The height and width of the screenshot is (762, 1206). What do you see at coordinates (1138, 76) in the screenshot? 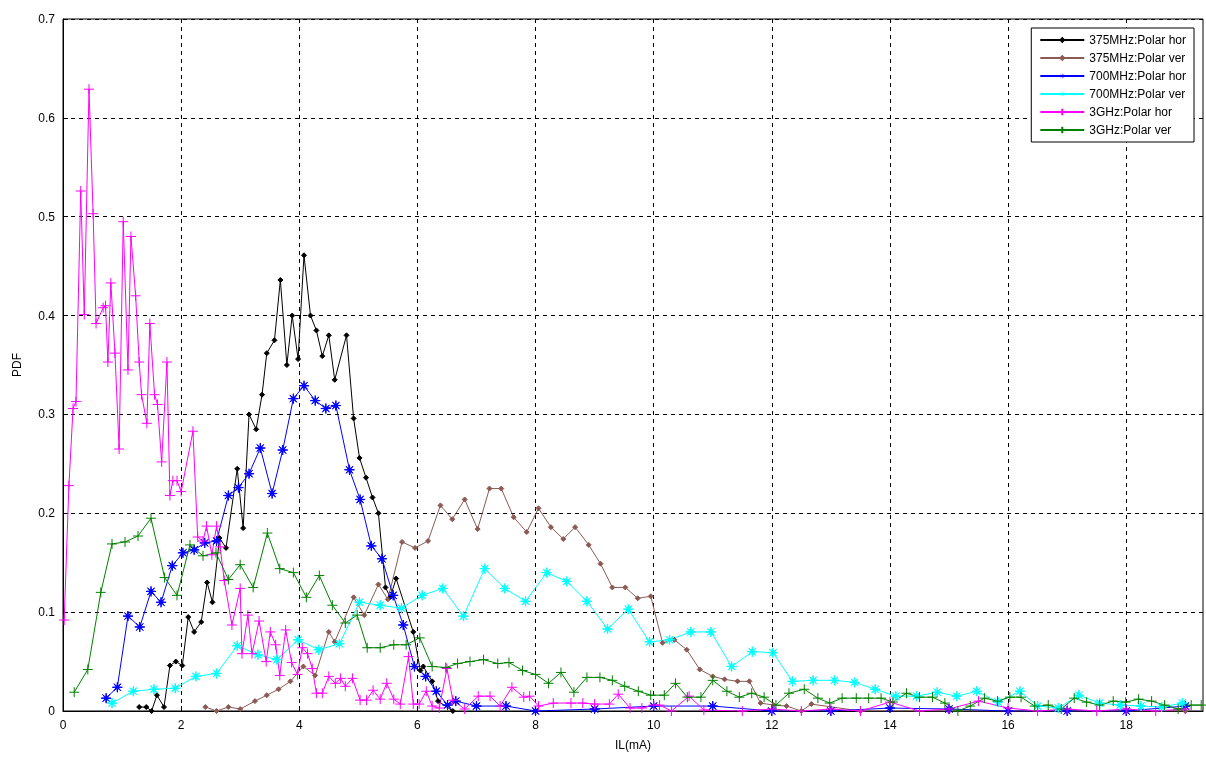
I see `legend-label: 700MHz:Polar hor` at bounding box center [1138, 76].